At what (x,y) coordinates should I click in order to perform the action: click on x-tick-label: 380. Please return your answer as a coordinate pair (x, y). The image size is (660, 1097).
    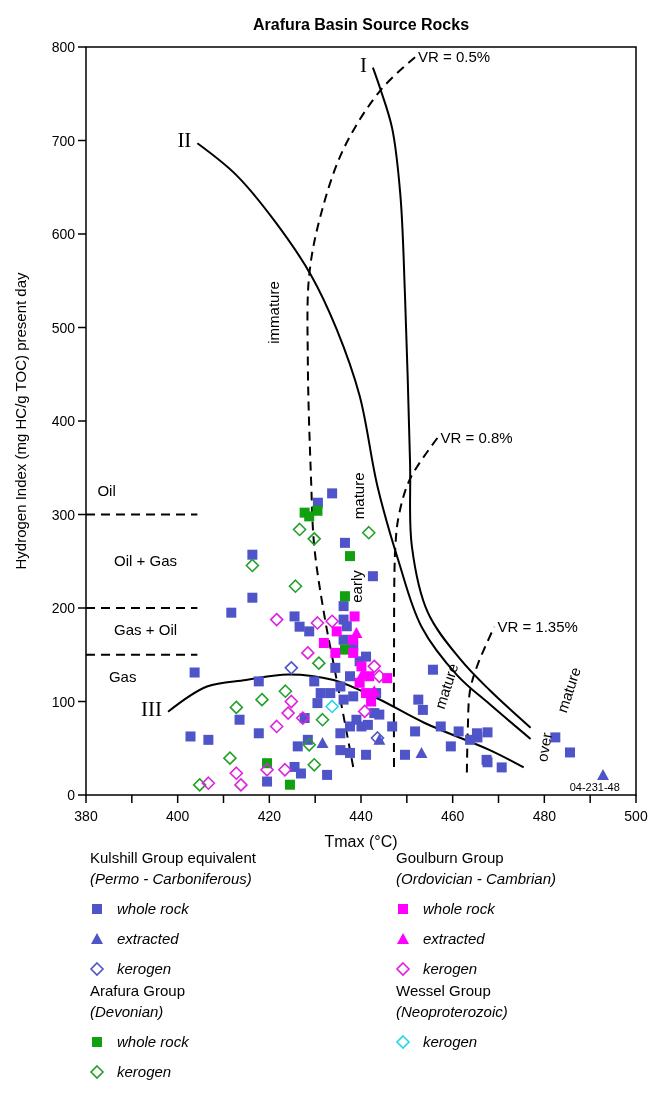
    Looking at the image, I should click on (86, 816).